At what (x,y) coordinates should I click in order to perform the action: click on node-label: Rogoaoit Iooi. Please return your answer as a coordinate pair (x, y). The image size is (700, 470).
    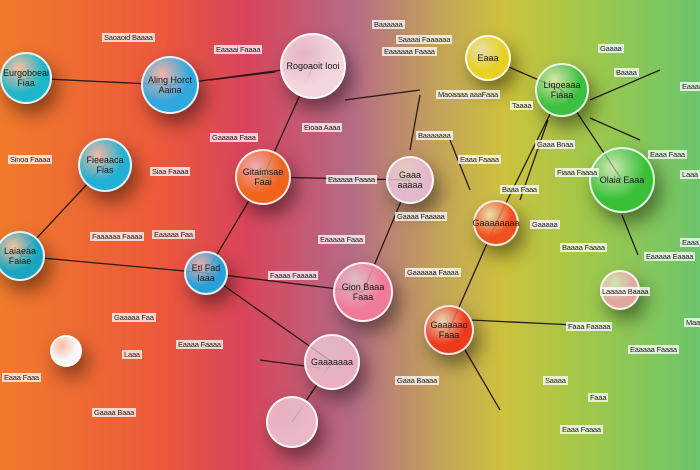
    Looking at the image, I should click on (313, 66).